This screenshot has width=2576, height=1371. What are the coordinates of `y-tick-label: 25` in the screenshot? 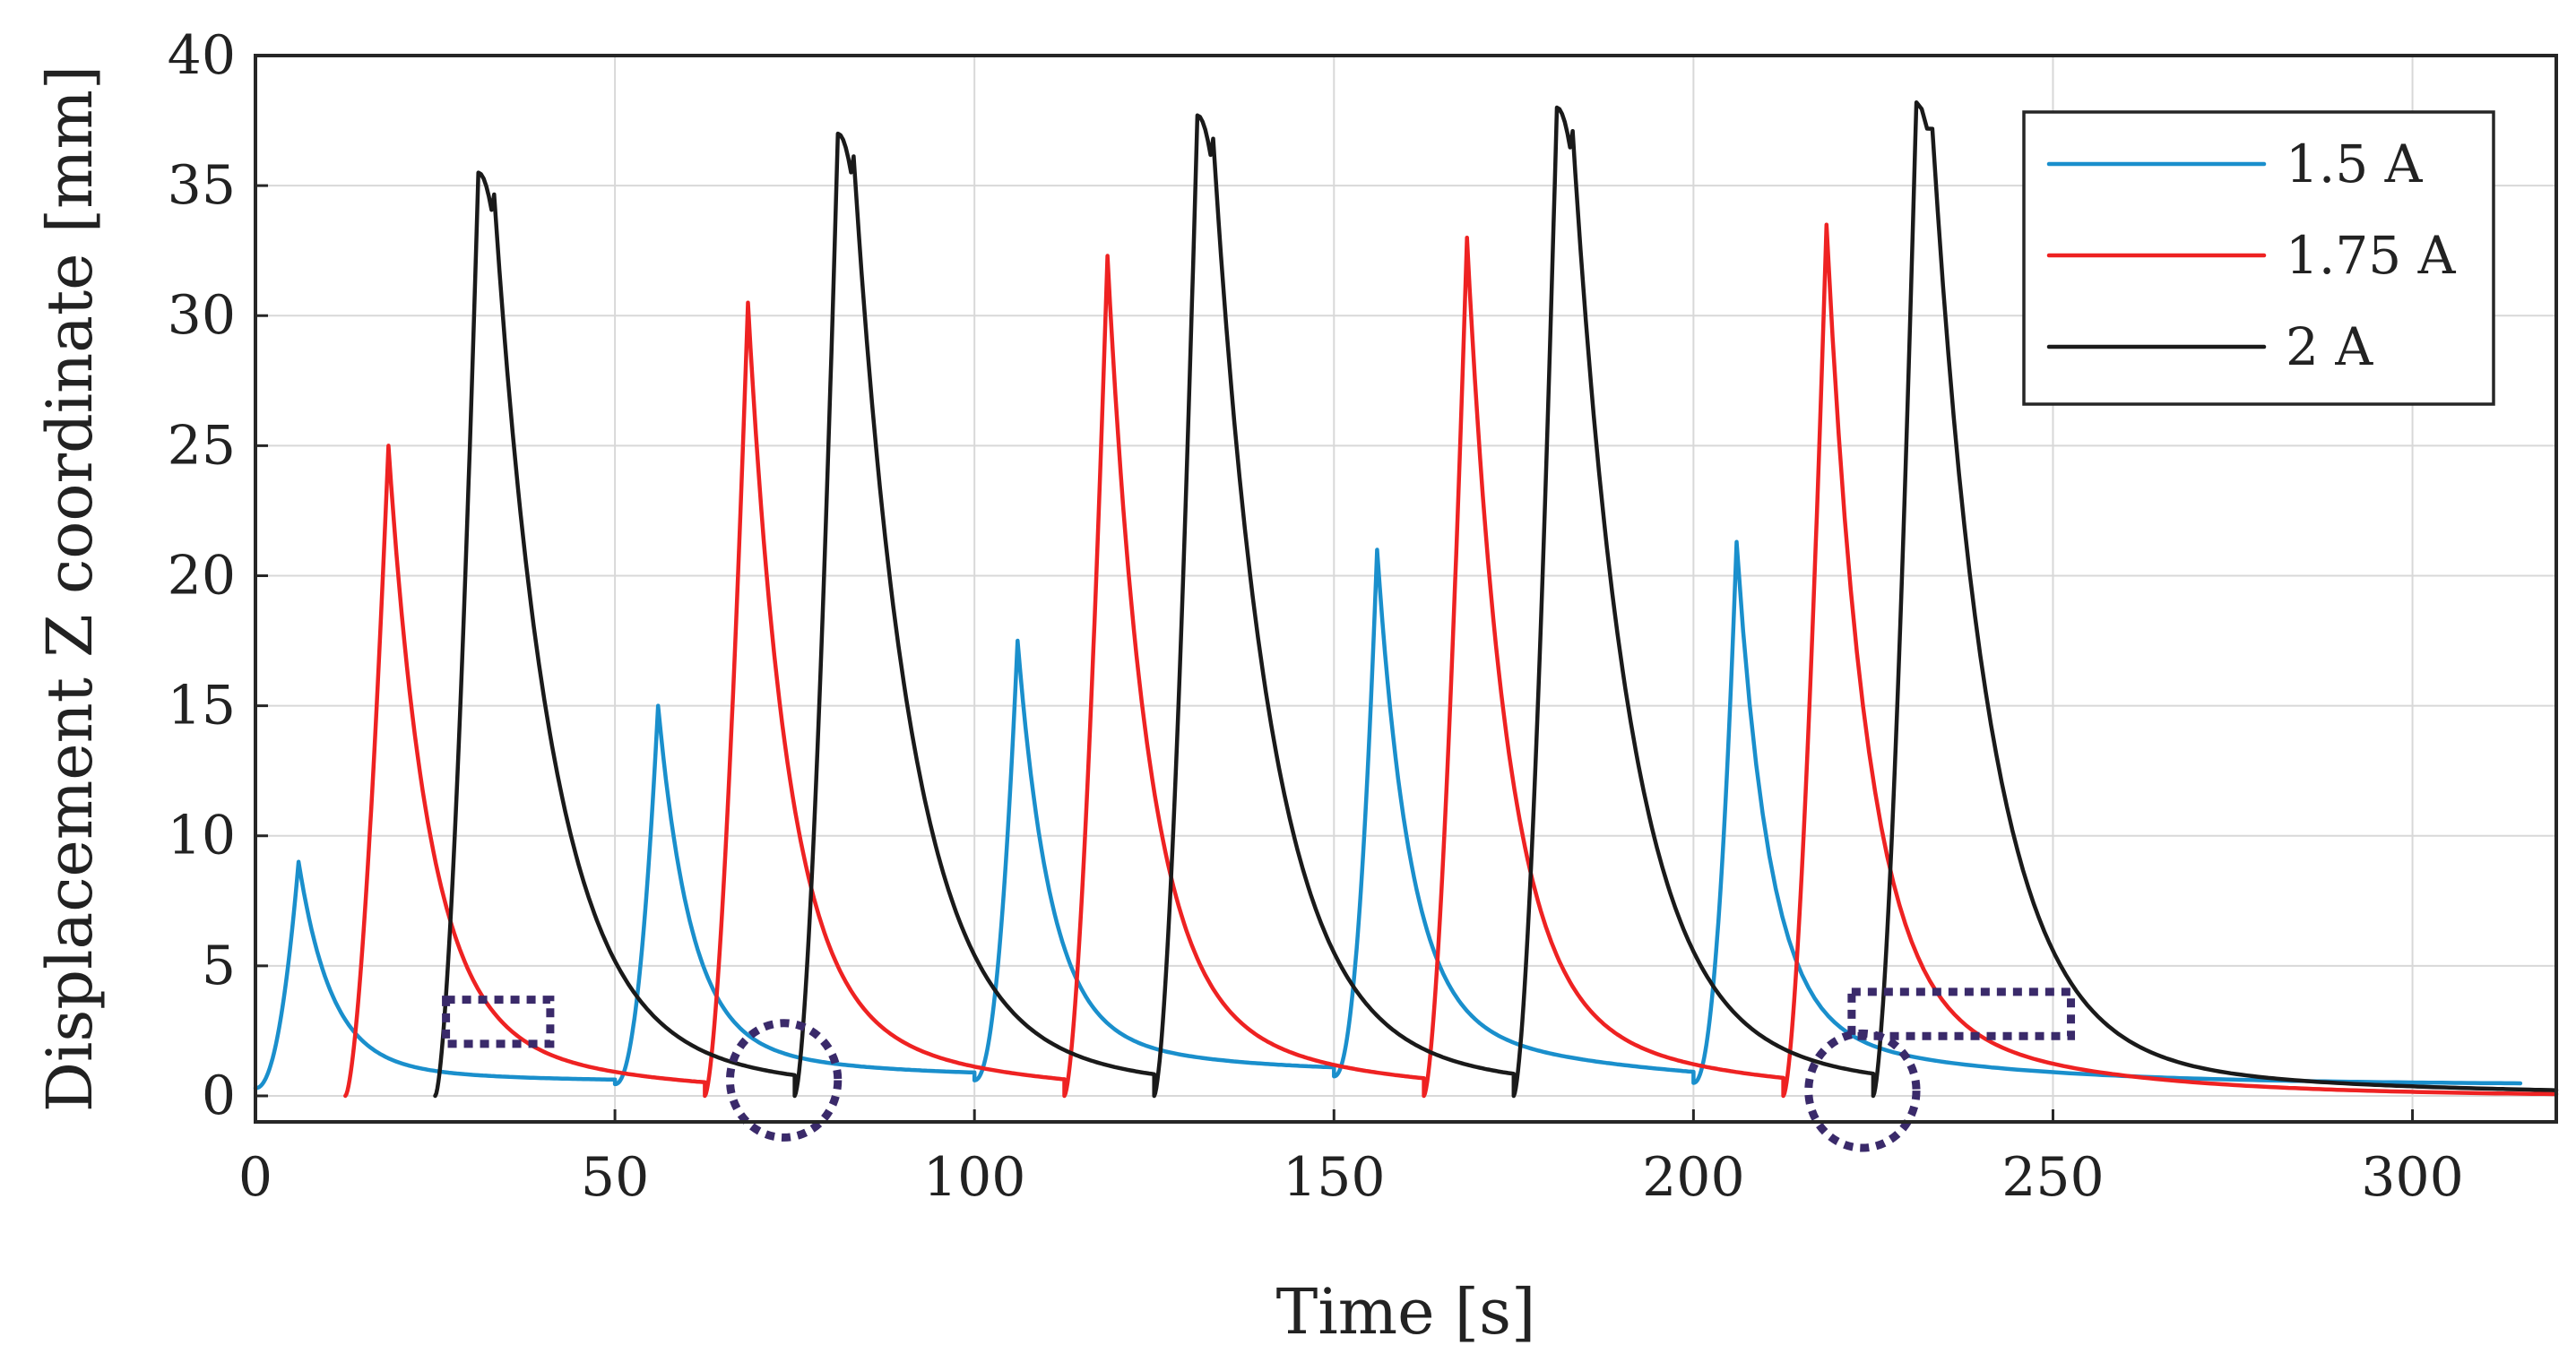 It's located at (202, 446).